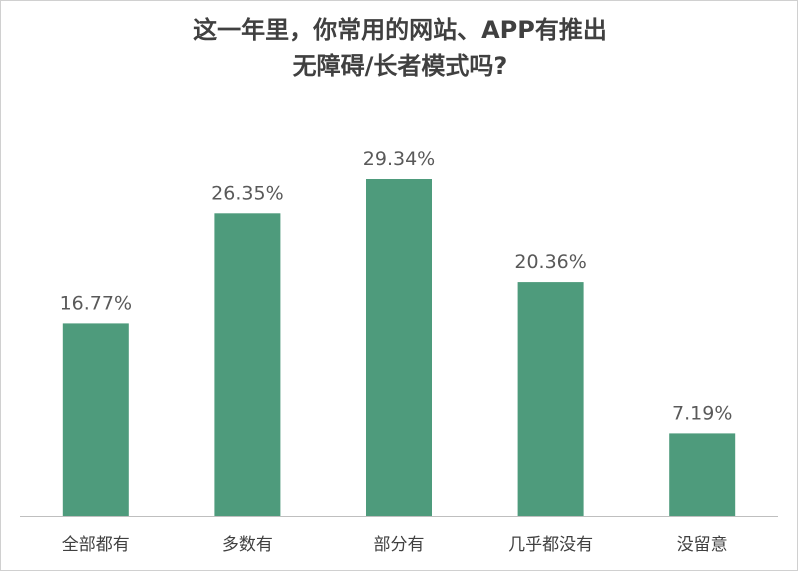  I want to click on category-label-1: 多数有, so click(247, 545).